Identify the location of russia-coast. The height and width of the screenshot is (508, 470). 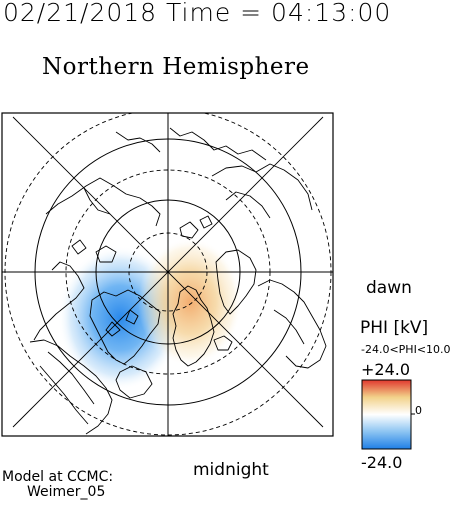
(262, 191).